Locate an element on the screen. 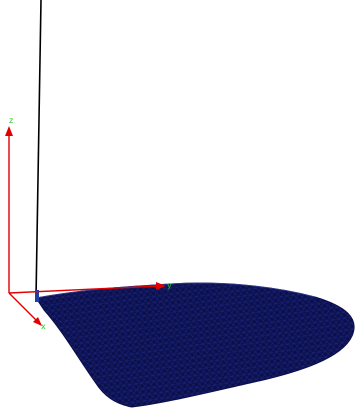 Image resolution: width=357 pixels, height=413 pixels. x-axis-label: x is located at coordinates (43, 326).